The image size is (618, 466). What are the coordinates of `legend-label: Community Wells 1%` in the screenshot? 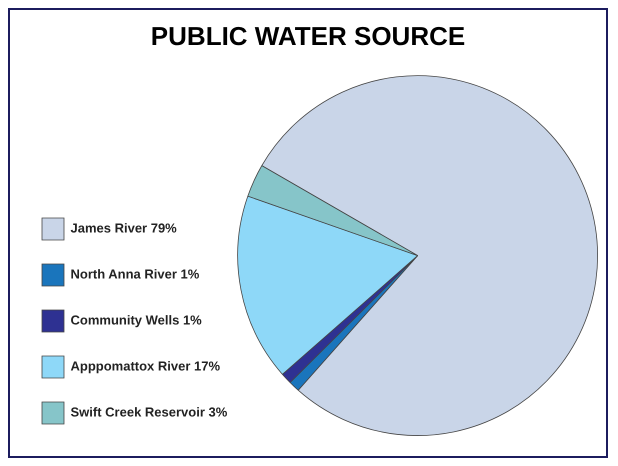 It's located at (136, 320).